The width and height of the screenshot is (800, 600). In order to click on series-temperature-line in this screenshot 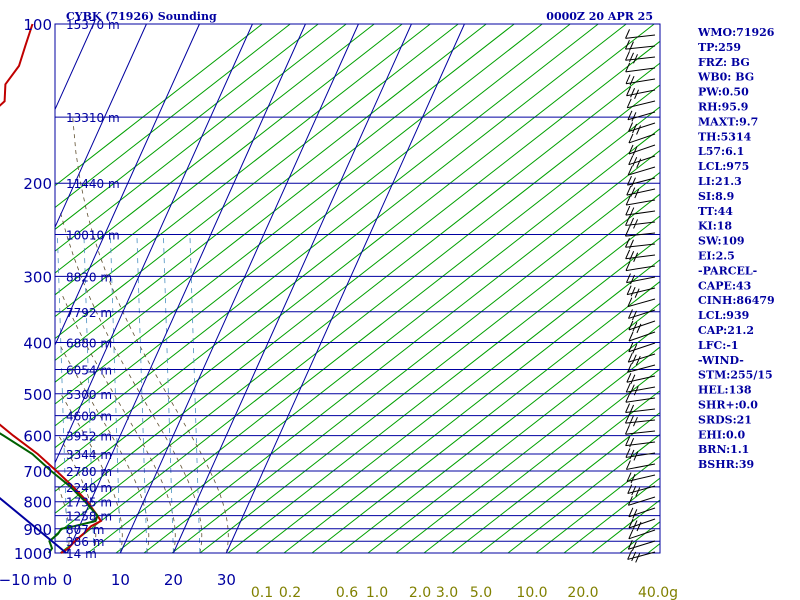, I will do `click(51, 288)`.